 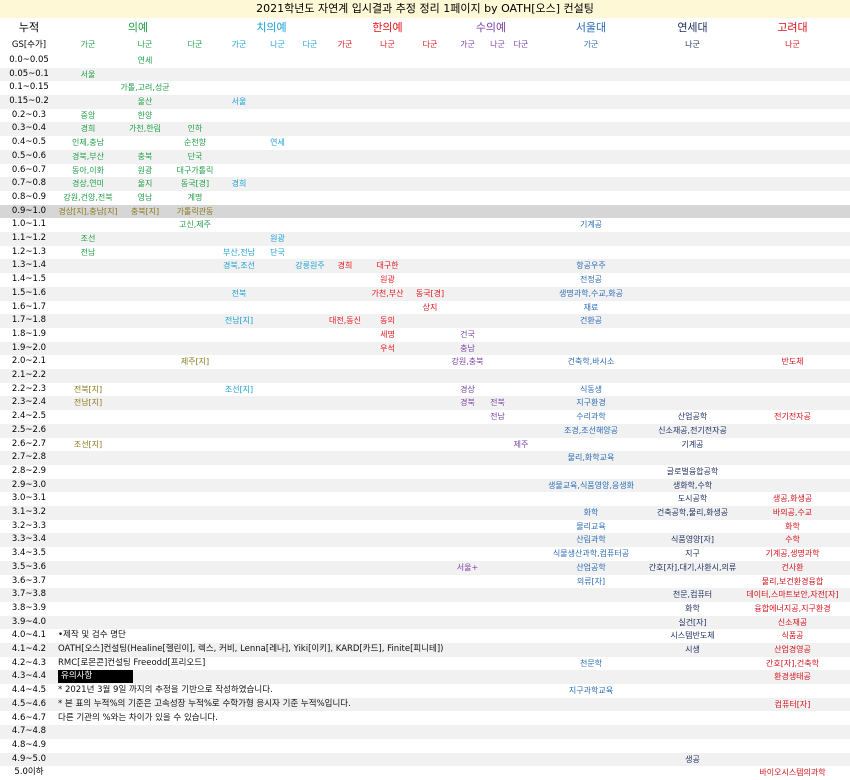 I want to click on cell: 원광, so click(x=145, y=170).